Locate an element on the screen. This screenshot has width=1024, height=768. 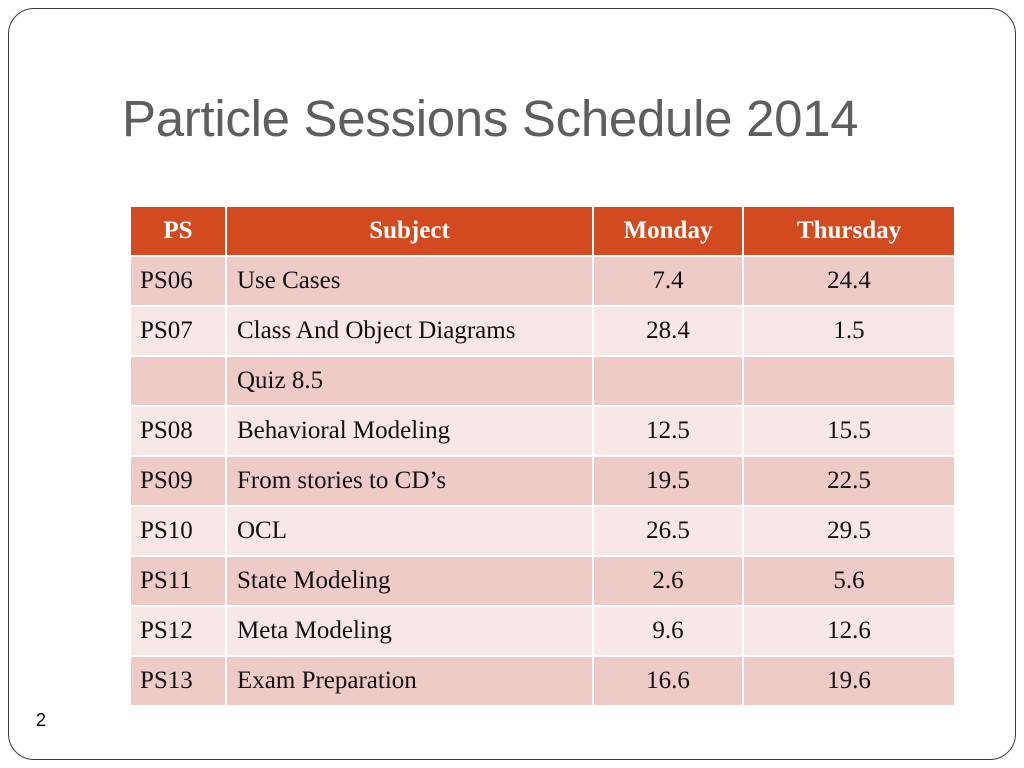
cell-subject: State Modeling is located at coordinates (409, 581).